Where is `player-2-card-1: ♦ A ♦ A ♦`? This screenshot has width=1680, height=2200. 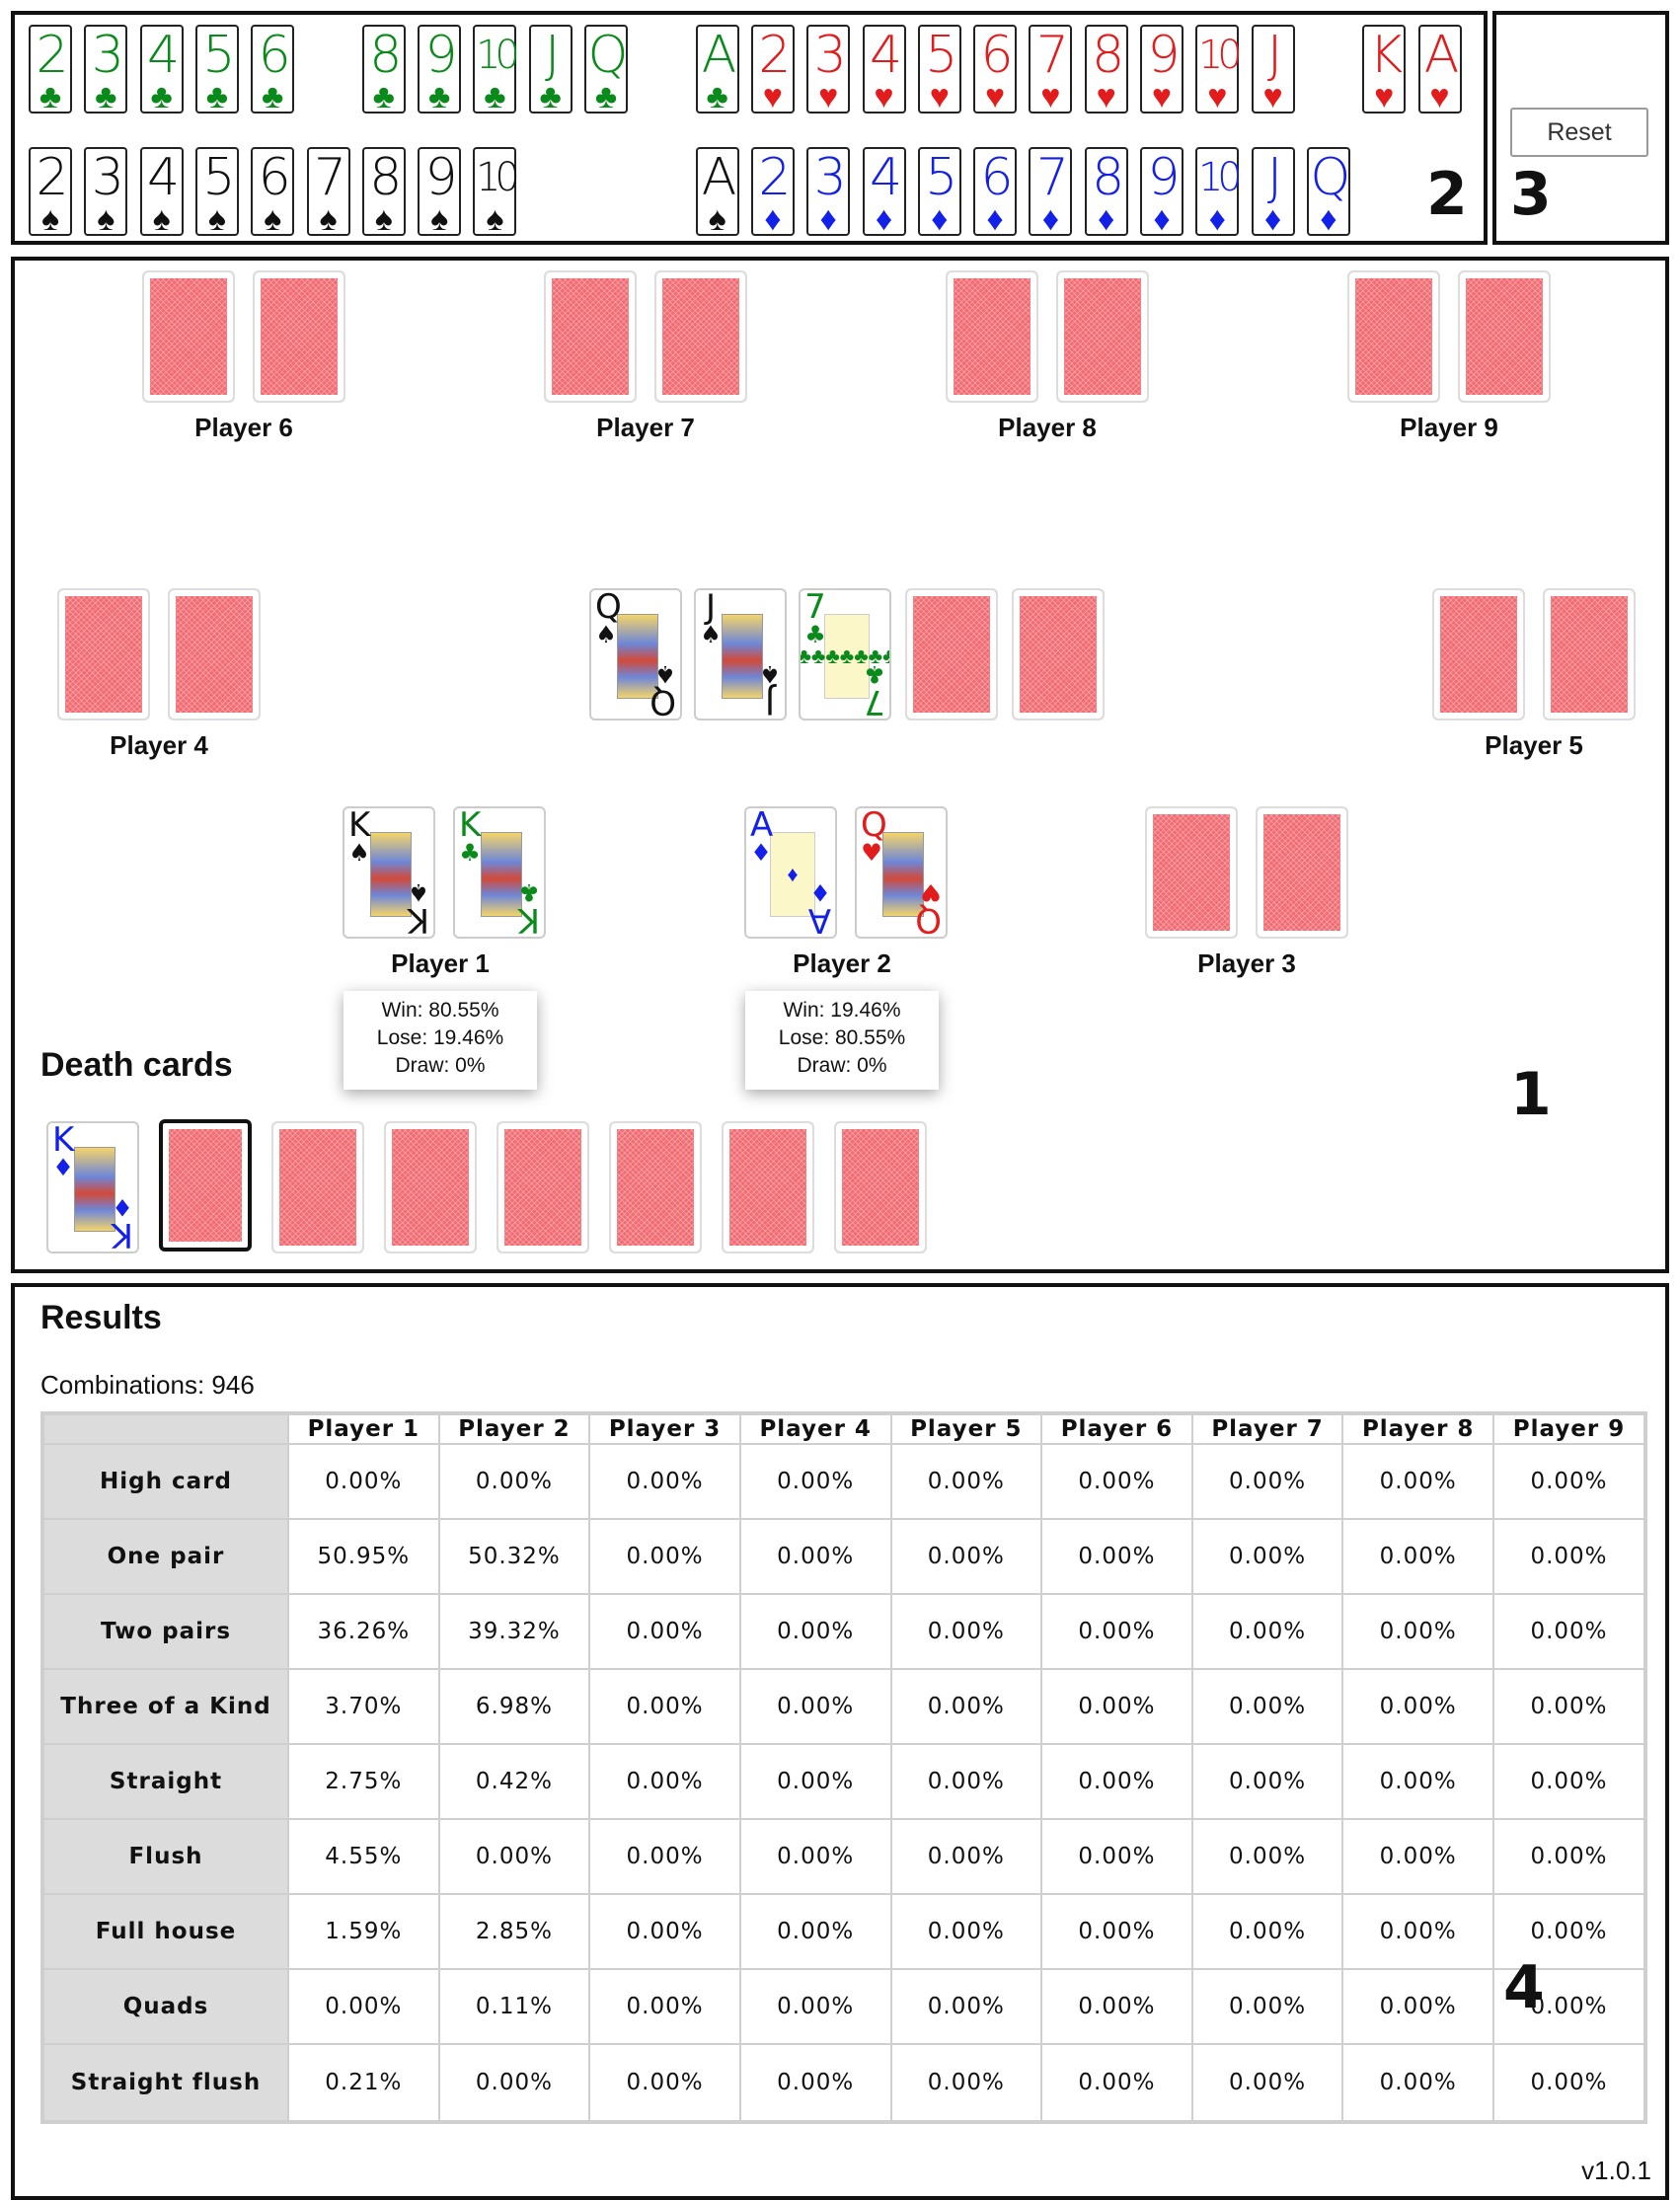
player-2-card-1: ♦ A ♦ A ♦ is located at coordinates (790, 873).